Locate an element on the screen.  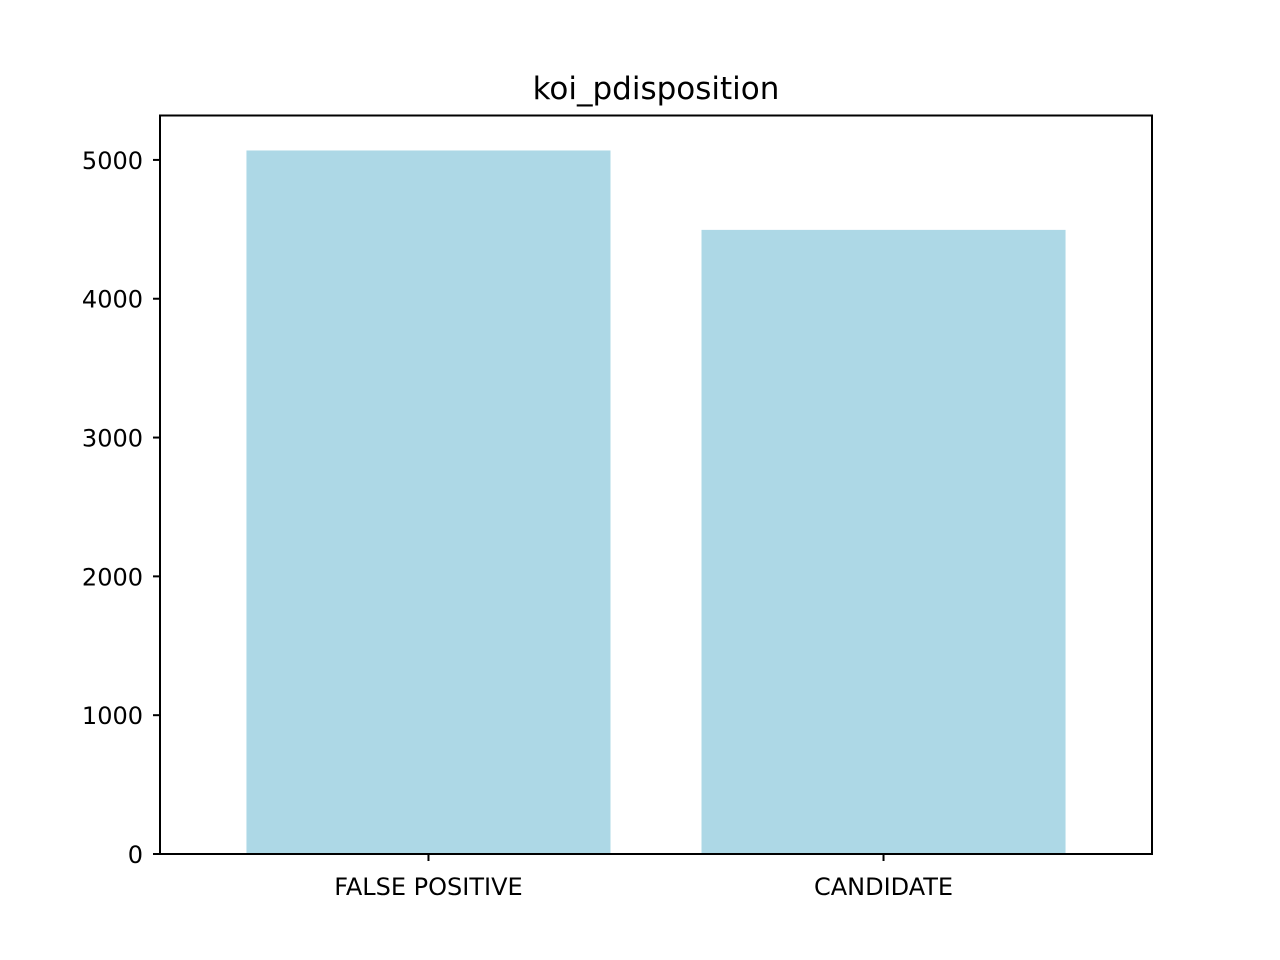
y-tick-label: 4000 is located at coordinates (112, 300).